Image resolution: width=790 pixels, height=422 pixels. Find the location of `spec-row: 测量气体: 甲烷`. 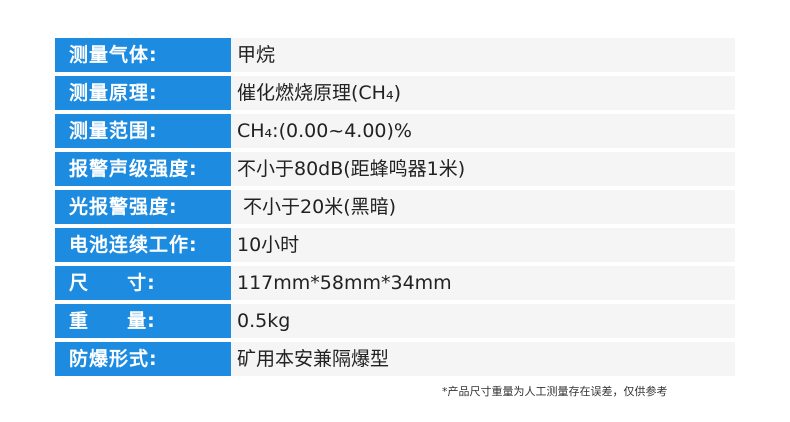

spec-row: 测量气体: 甲烷 is located at coordinates (395, 55).